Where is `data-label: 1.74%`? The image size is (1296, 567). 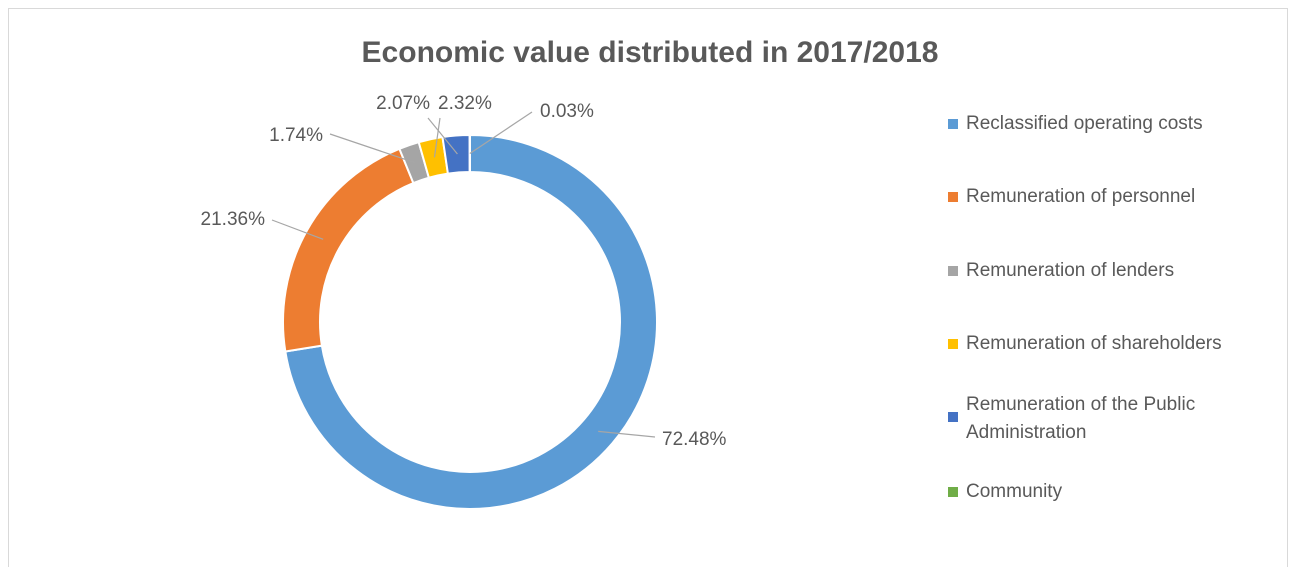
data-label: 1.74% is located at coordinates (296, 135).